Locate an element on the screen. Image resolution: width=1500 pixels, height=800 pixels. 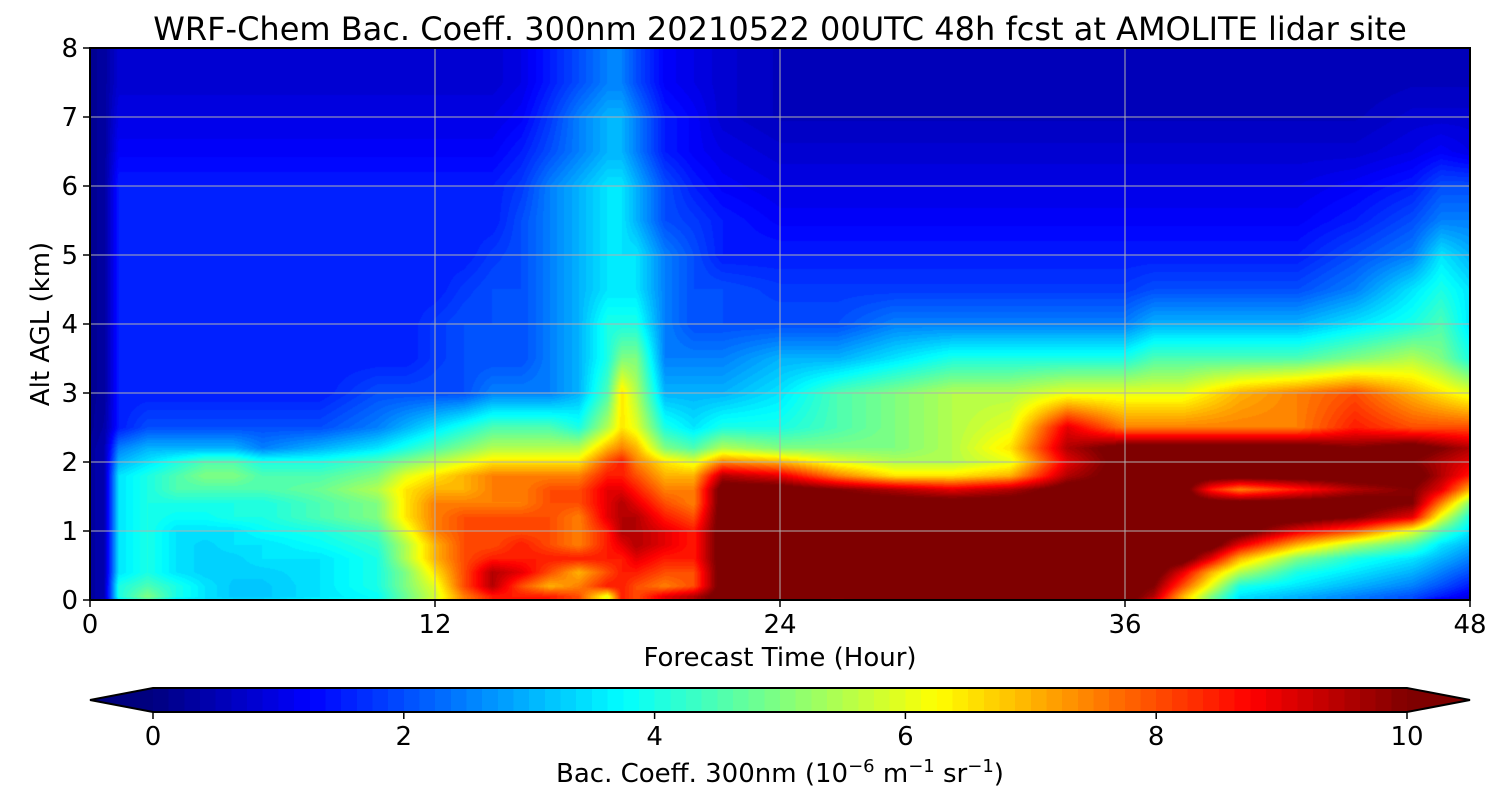
colorbar-label: Bac. Coeff. 300nm (10−6 m−1 sr−1) is located at coordinates (780, 772).